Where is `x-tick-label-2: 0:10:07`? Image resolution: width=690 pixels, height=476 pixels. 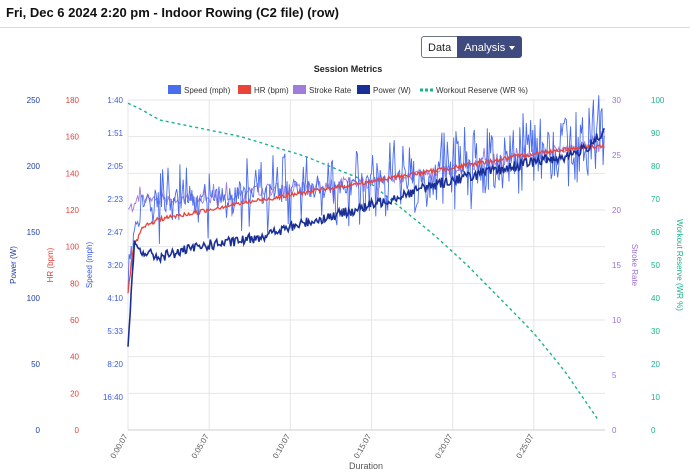 x-tick-label-2: 0:10:07 is located at coordinates (281, 446).